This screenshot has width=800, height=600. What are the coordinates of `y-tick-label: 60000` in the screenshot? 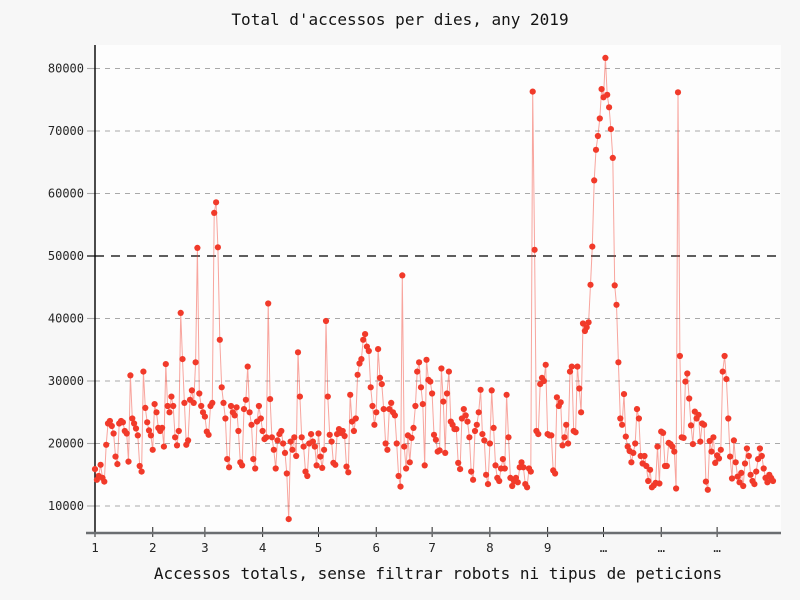 It's located at (66, 194).